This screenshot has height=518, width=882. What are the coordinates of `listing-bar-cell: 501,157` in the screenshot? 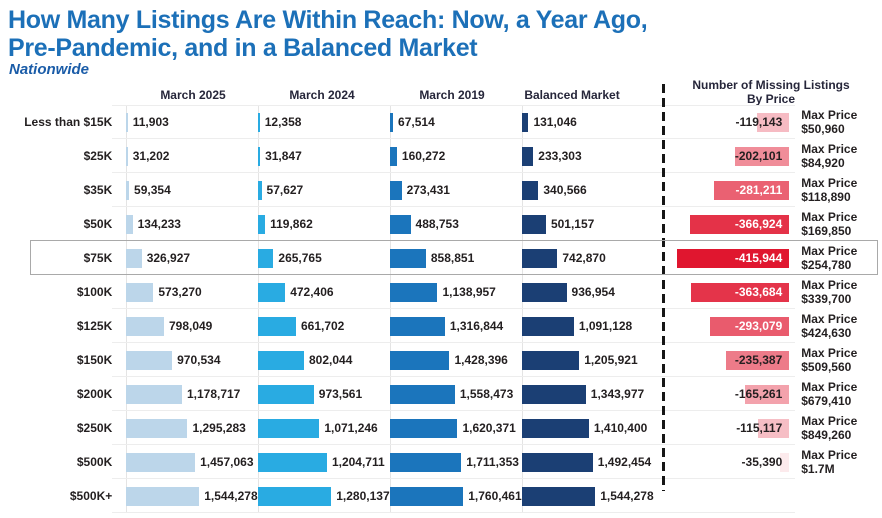 It's located at (578, 224).